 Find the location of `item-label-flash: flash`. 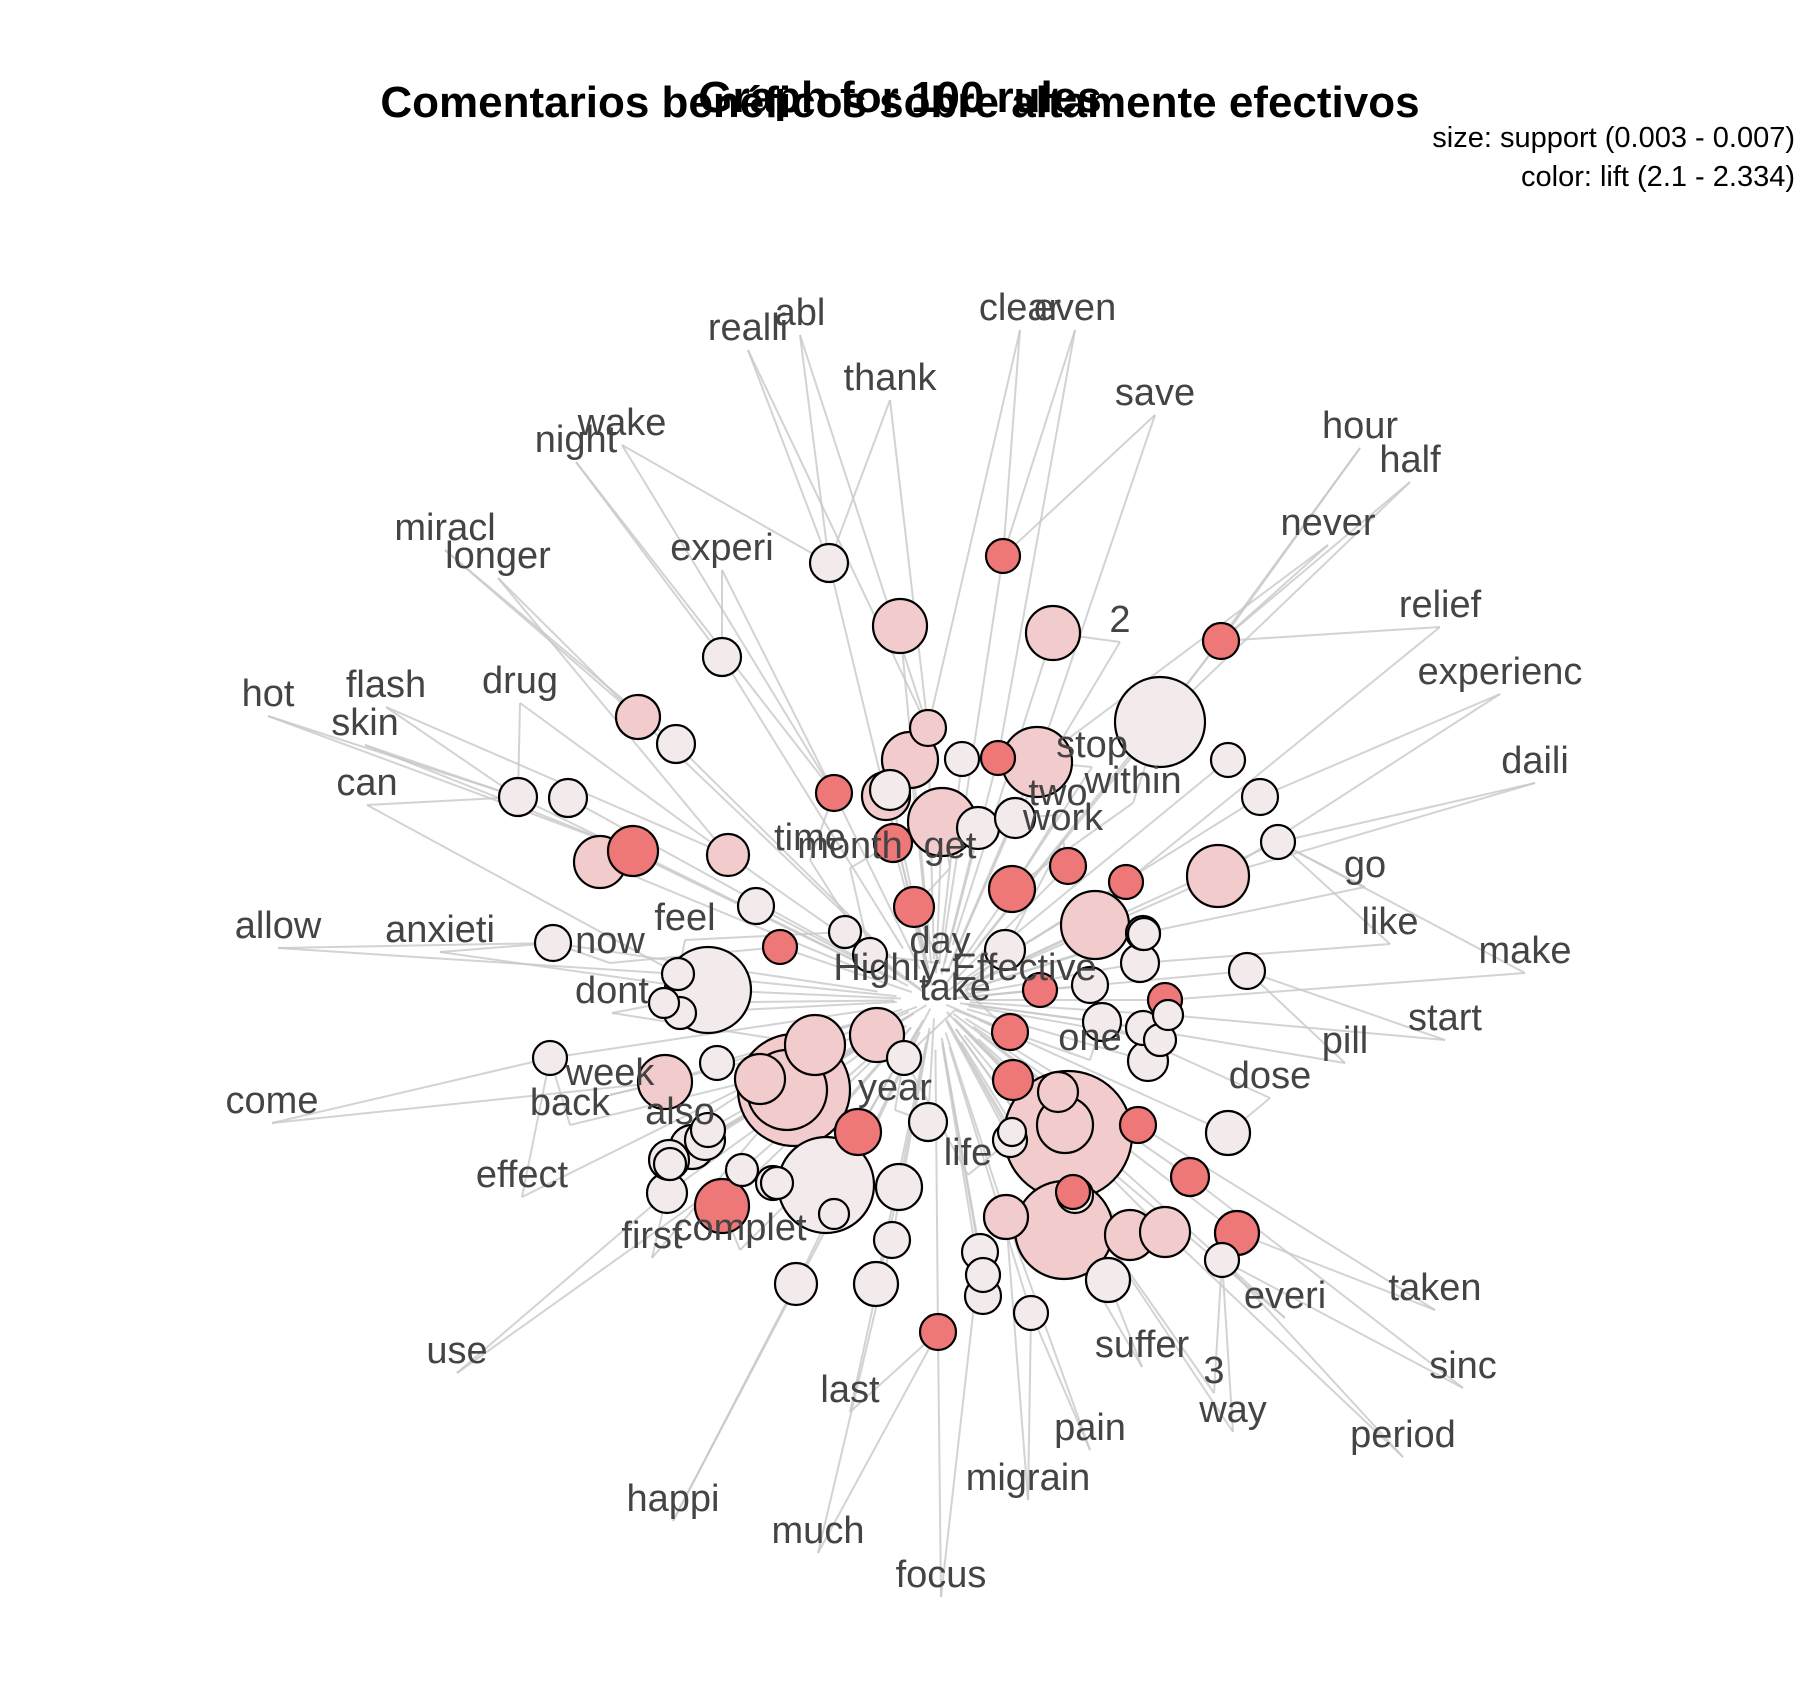

item-label-flash: flash is located at coordinates (386, 685).